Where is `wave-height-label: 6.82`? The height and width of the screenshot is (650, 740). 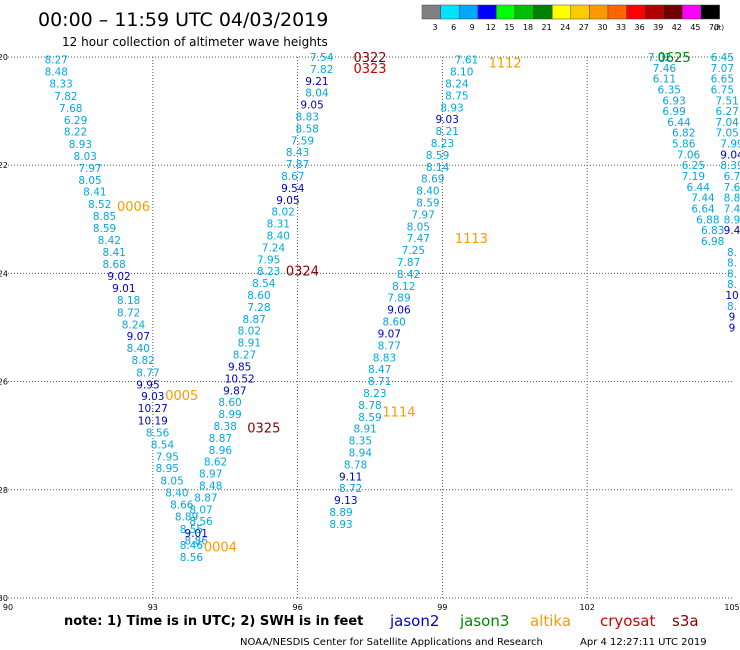
wave-height-label: 6.82 is located at coordinates (683, 134).